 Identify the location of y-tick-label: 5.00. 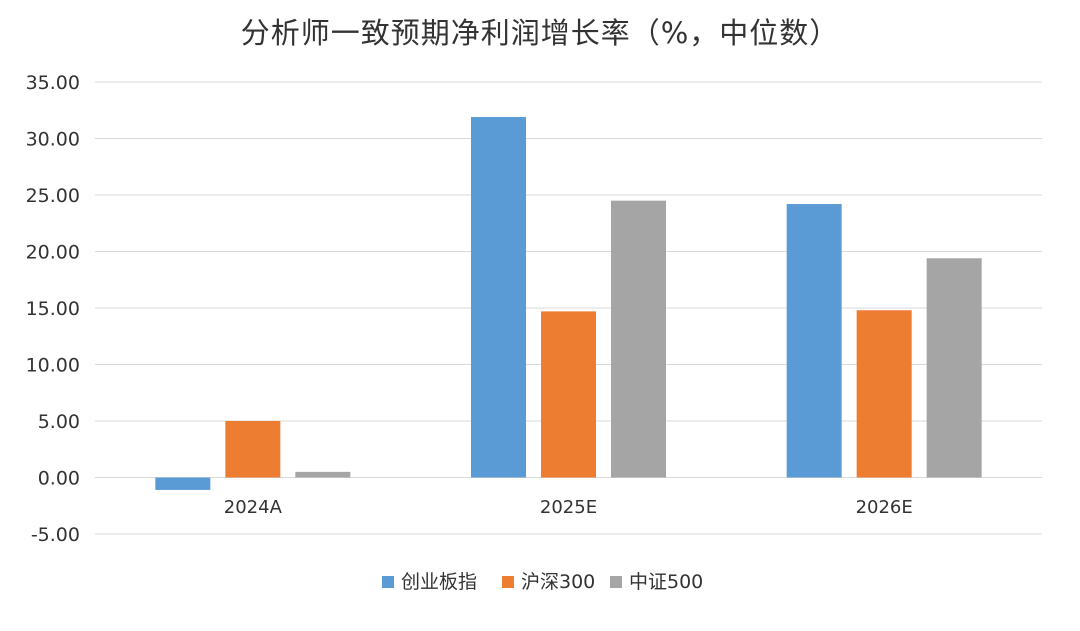
(59, 422).